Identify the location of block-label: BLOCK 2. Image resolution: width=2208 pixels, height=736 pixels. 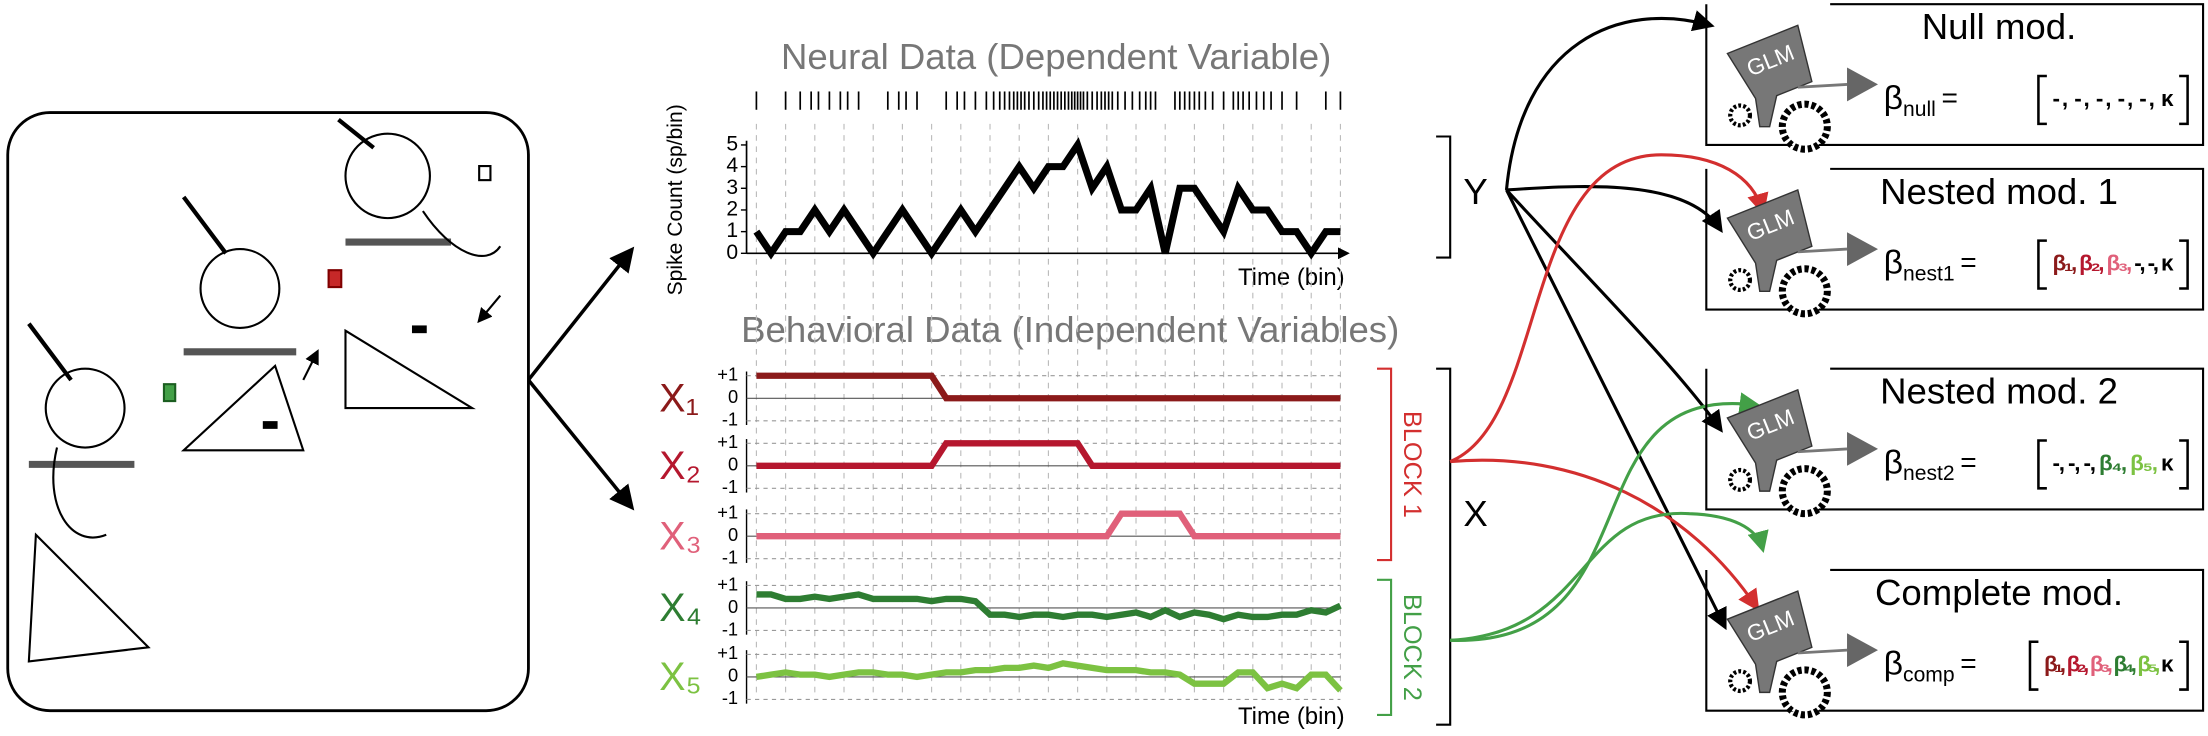
(1412, 647).